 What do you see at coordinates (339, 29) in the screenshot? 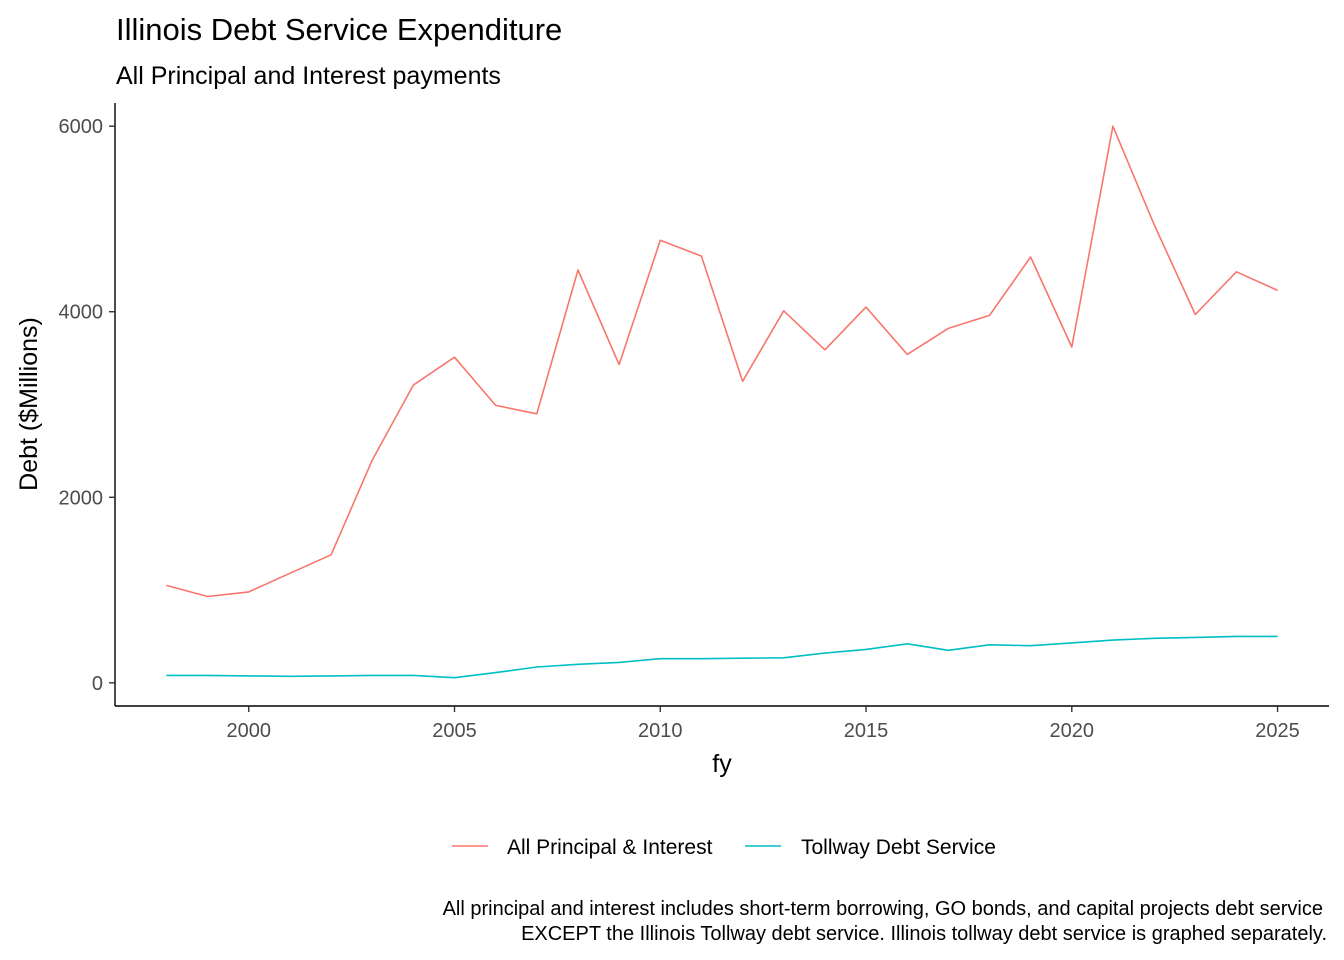
I see `chart-title: Illinois Debt Service Expenditure` at bounding box center [339, 29].